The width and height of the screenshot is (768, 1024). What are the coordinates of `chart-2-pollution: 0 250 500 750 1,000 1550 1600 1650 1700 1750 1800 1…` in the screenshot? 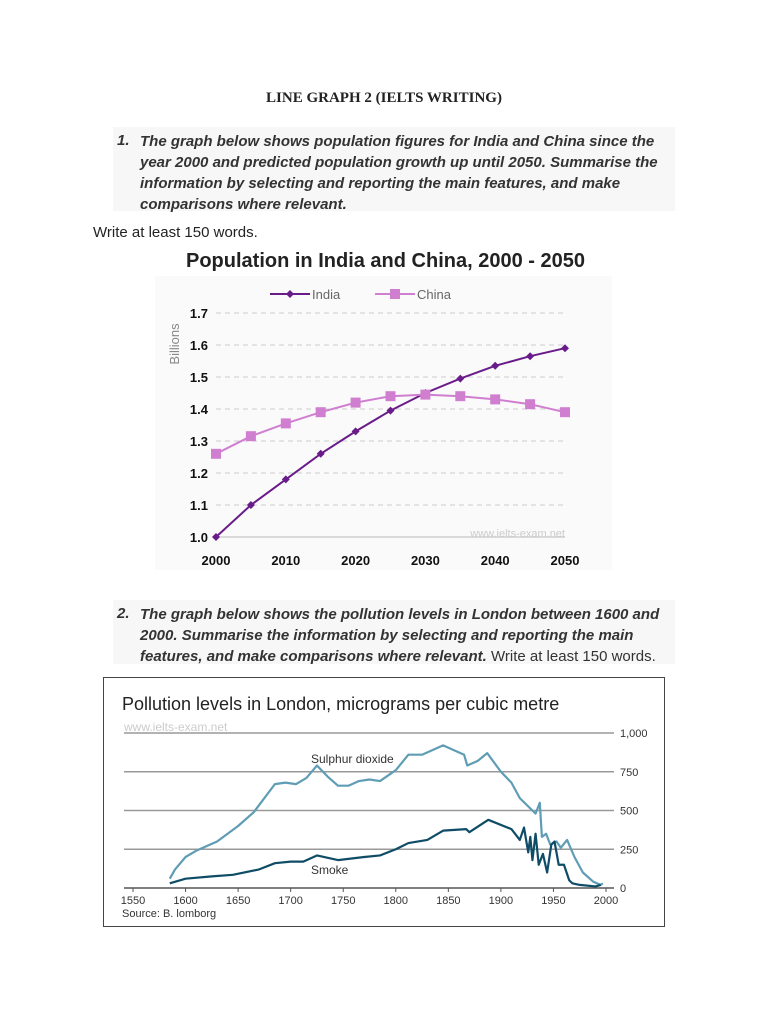 It's located at (384, 817).